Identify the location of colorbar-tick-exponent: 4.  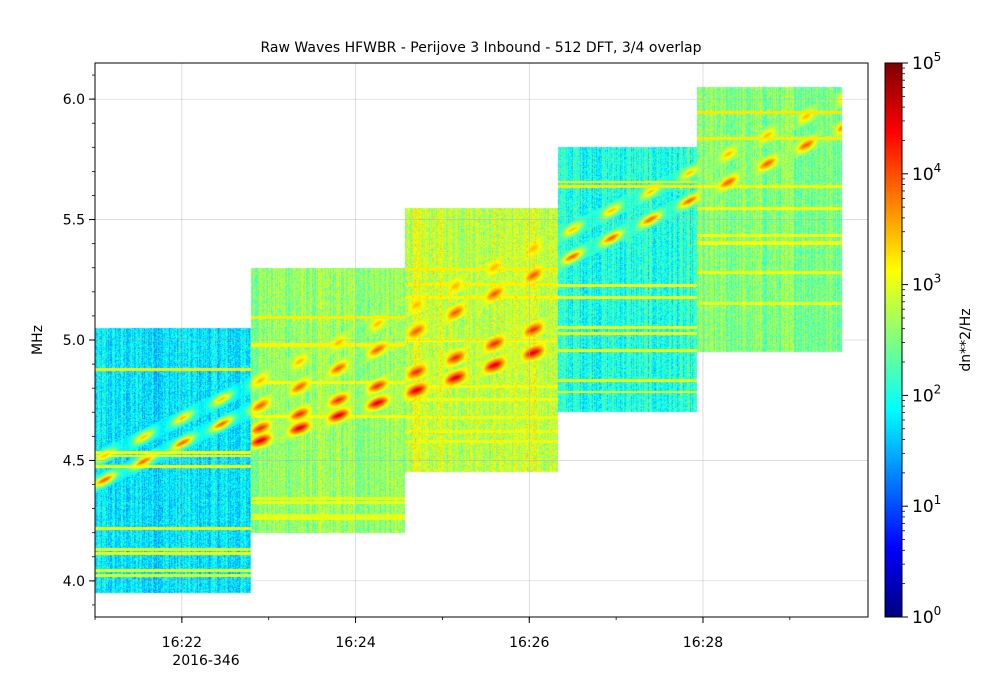
(938, 168).